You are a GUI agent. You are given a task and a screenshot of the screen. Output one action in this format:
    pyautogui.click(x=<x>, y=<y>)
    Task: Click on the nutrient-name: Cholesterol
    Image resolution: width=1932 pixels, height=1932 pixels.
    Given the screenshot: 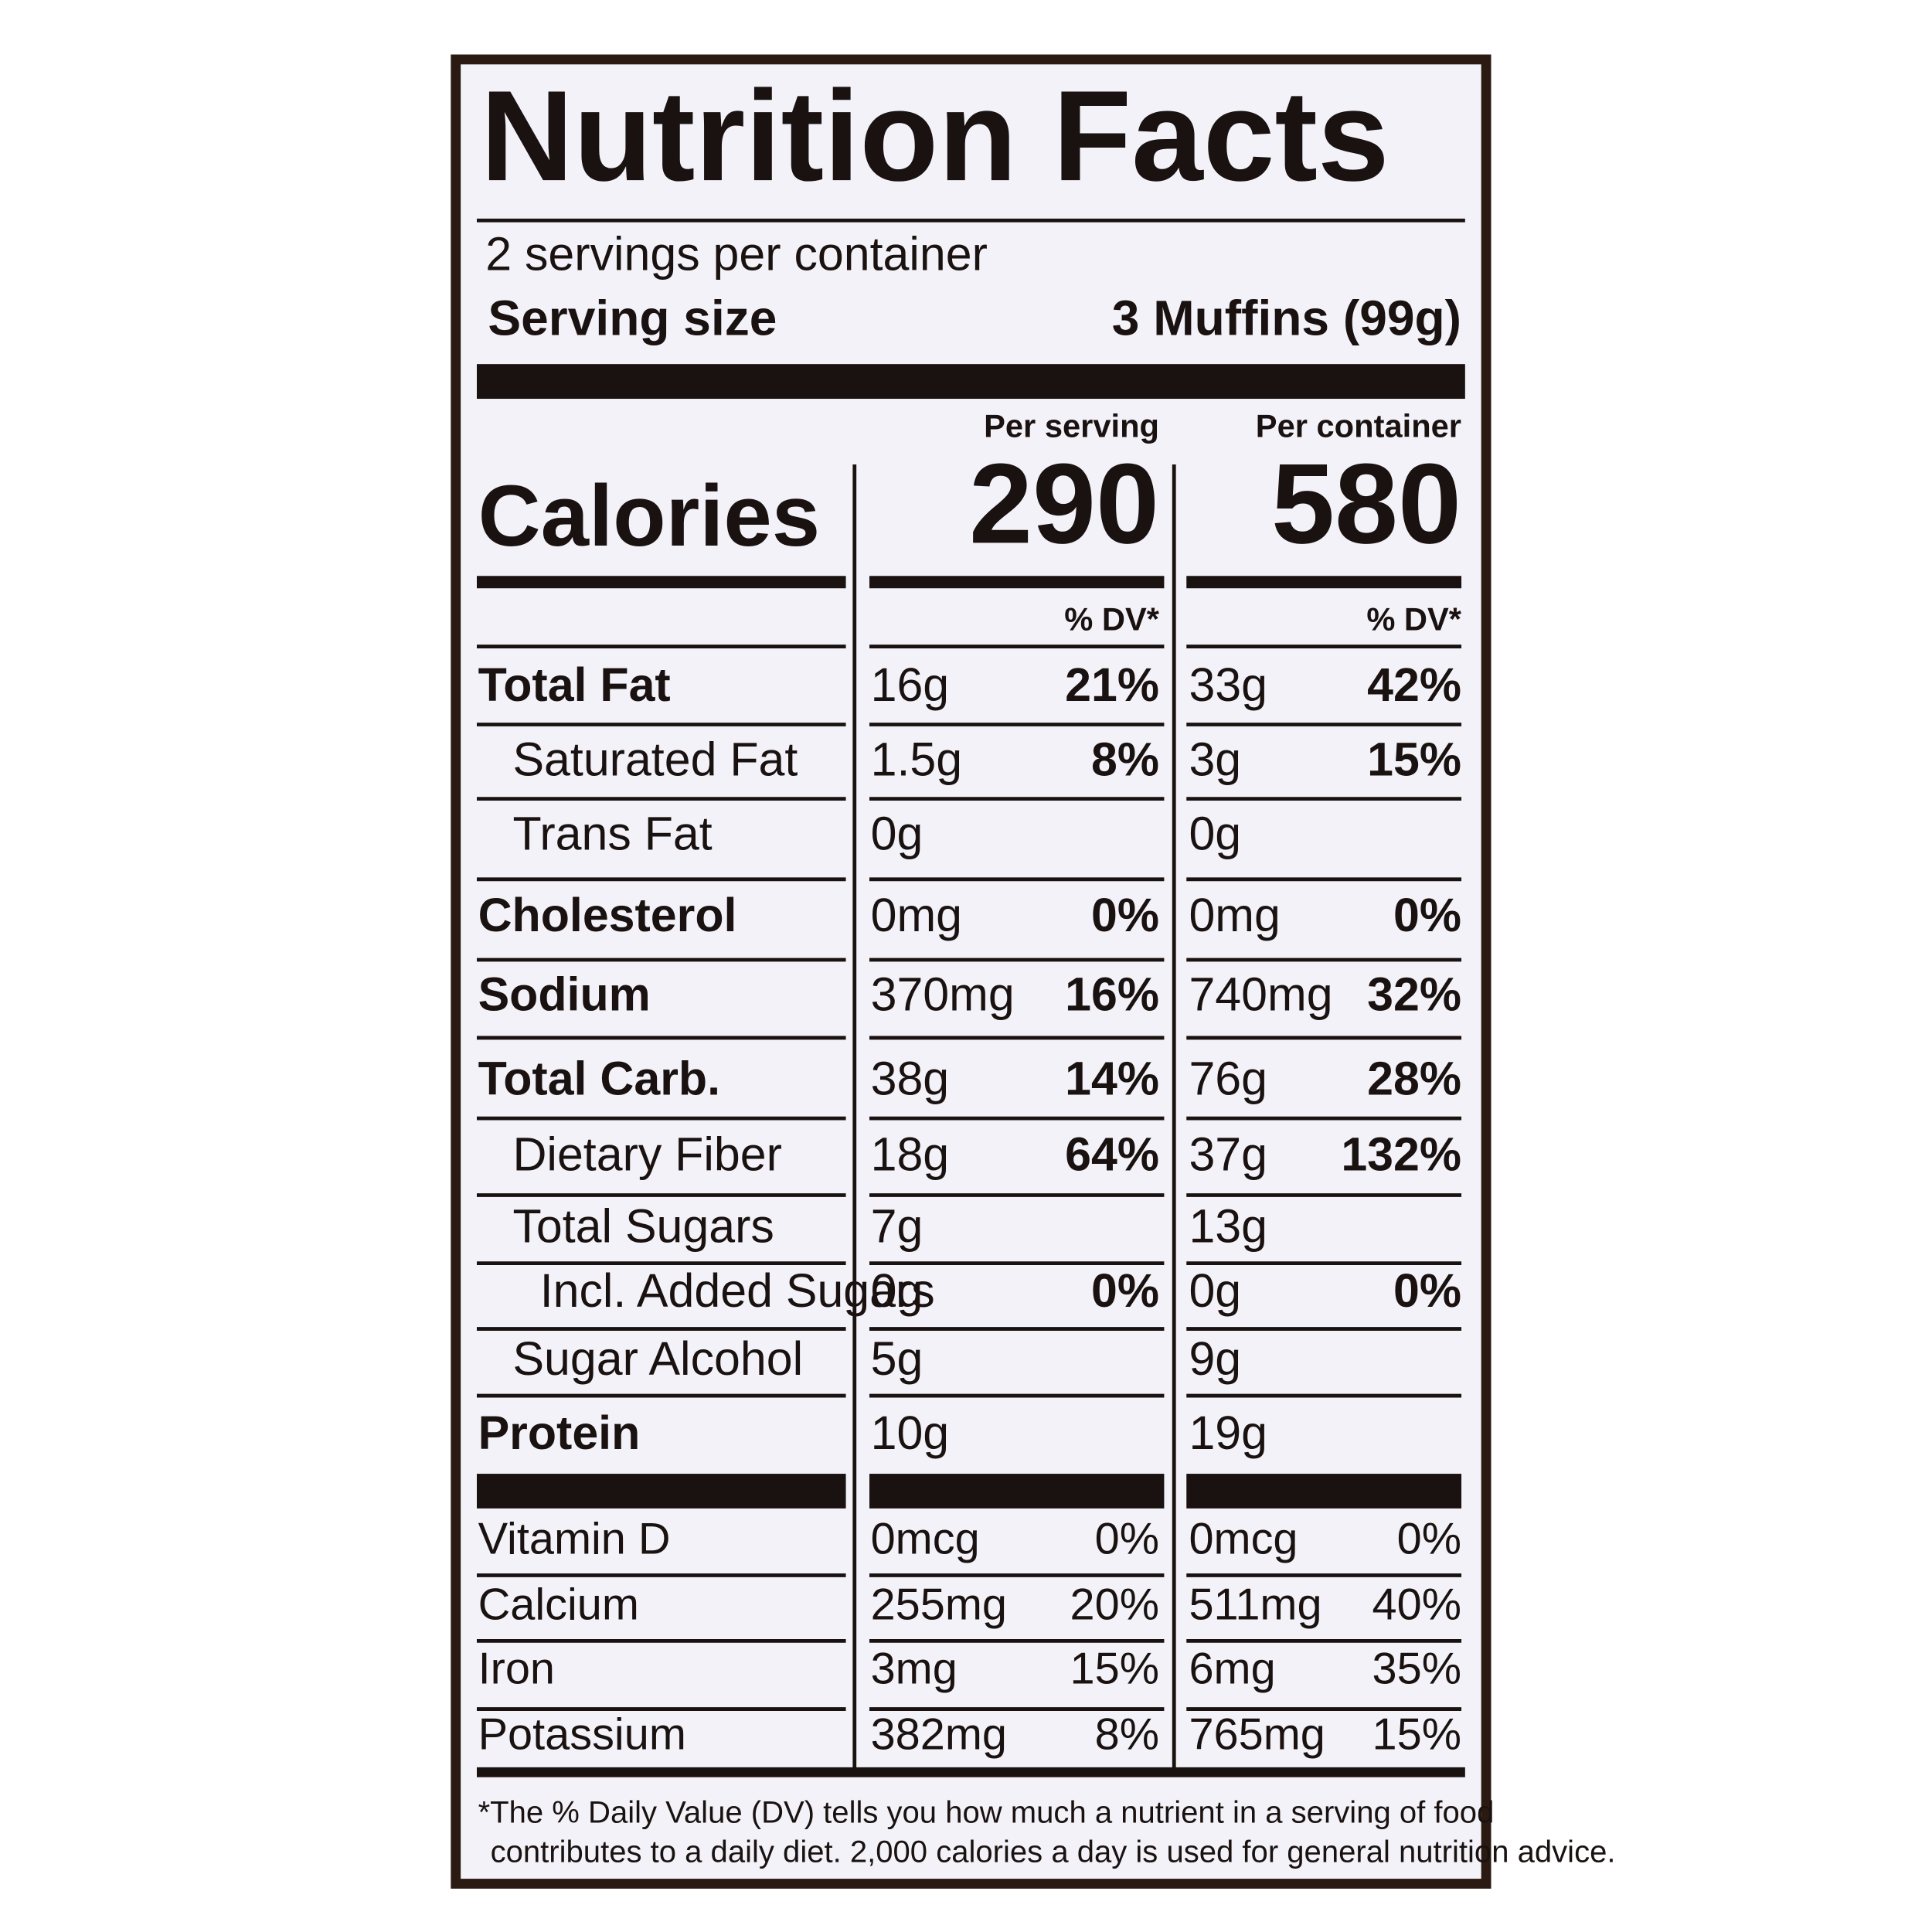 What is the action you would take?
    pyautogui.click(x=607, y=915)
    